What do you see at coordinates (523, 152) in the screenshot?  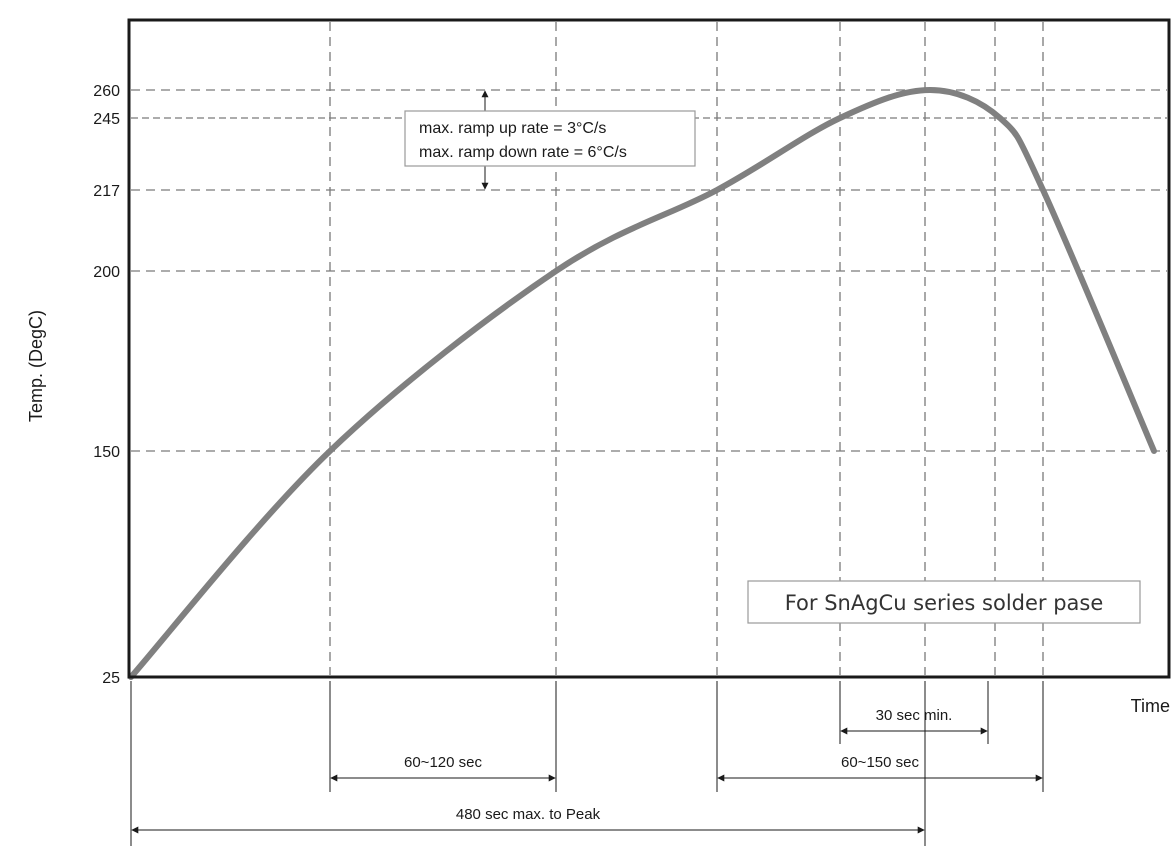 I see `ramp-down-note: max. ramp down rate = 6°C/s` at bounding box center [523, 152].